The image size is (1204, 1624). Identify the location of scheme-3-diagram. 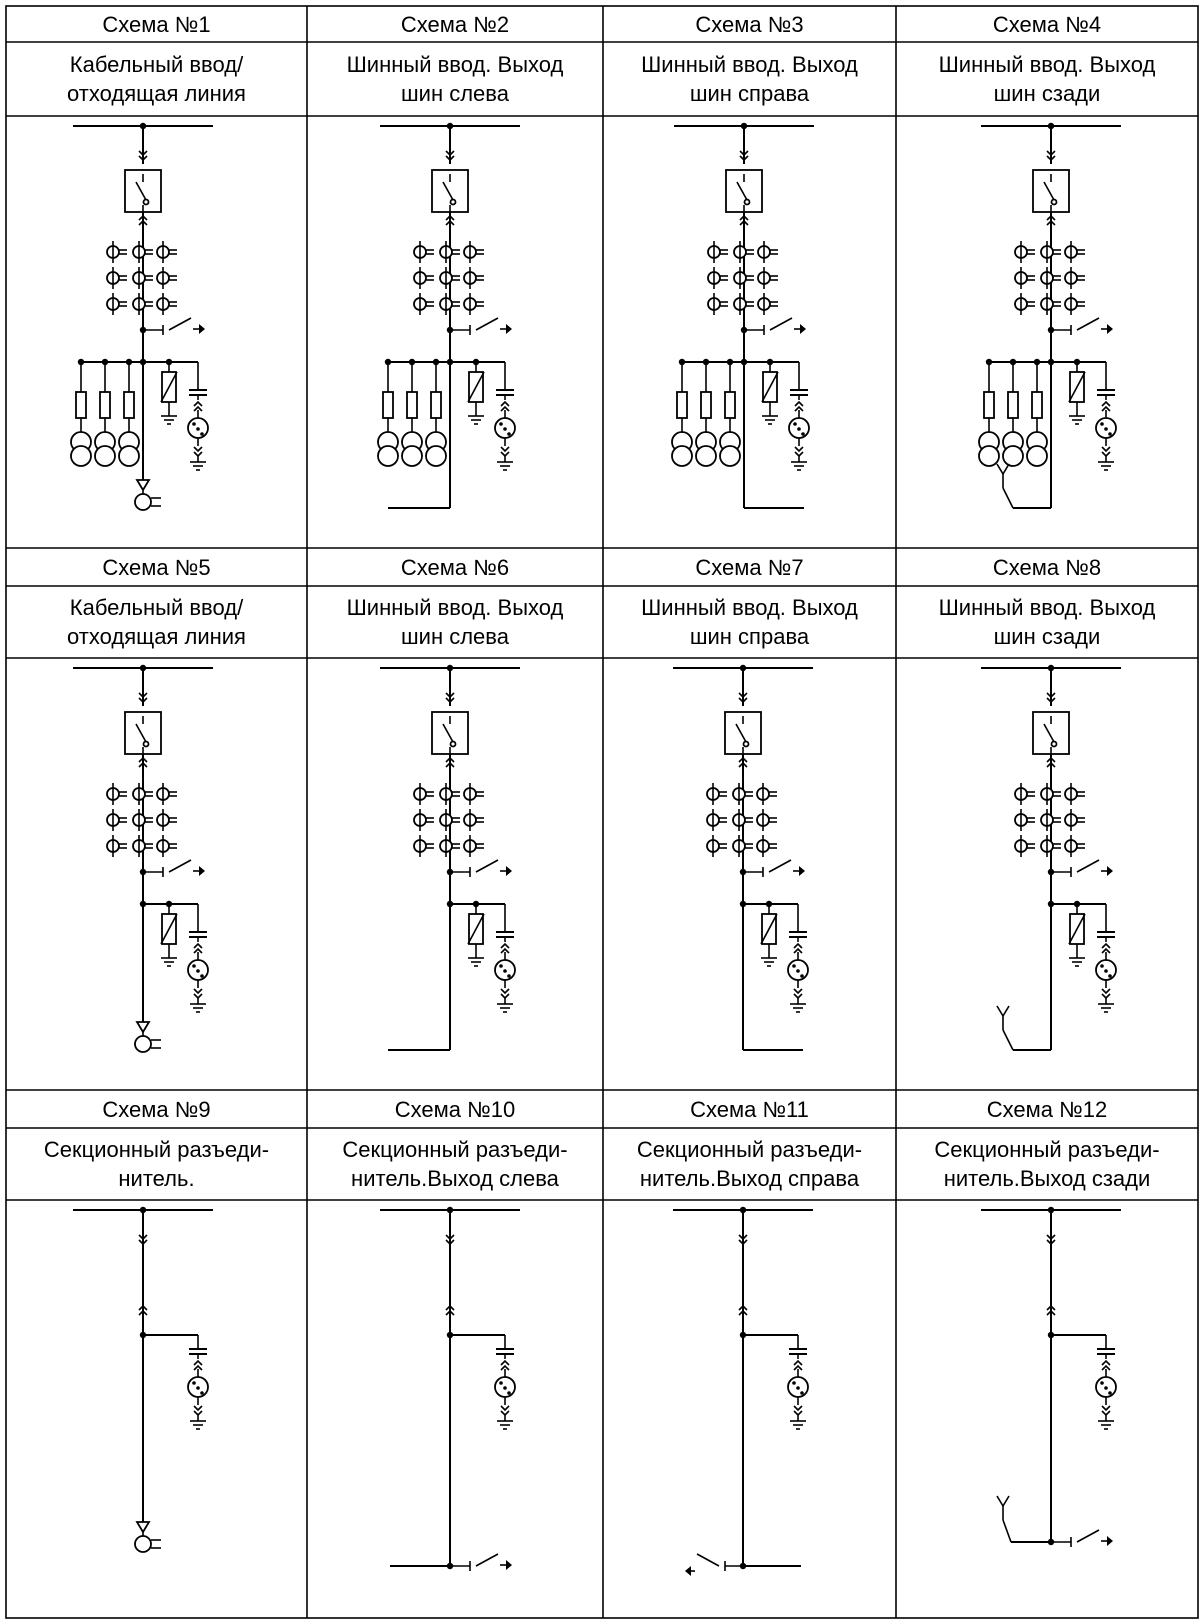
(742, 315).